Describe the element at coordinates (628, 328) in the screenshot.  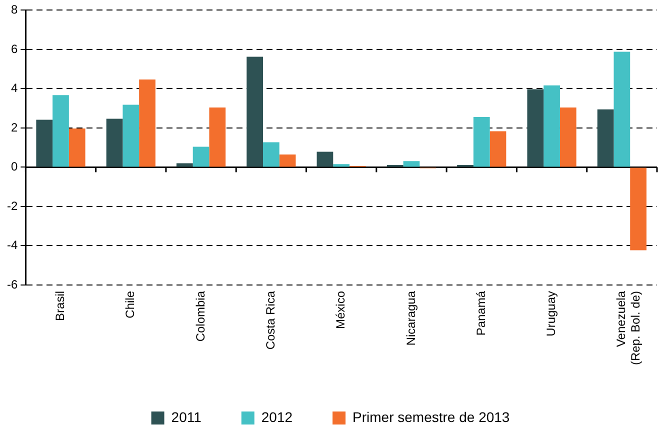
I see `x-tick-label: Venezuela (Rep. Bol. de)` at that location.